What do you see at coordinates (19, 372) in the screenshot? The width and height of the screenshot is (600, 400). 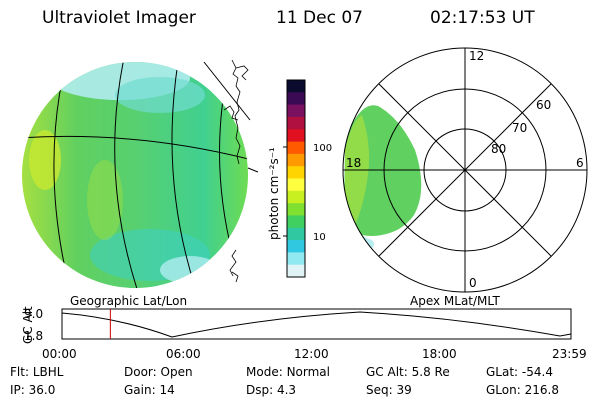 I see `flt-label: Flt:` at bounding box center [19, 372].